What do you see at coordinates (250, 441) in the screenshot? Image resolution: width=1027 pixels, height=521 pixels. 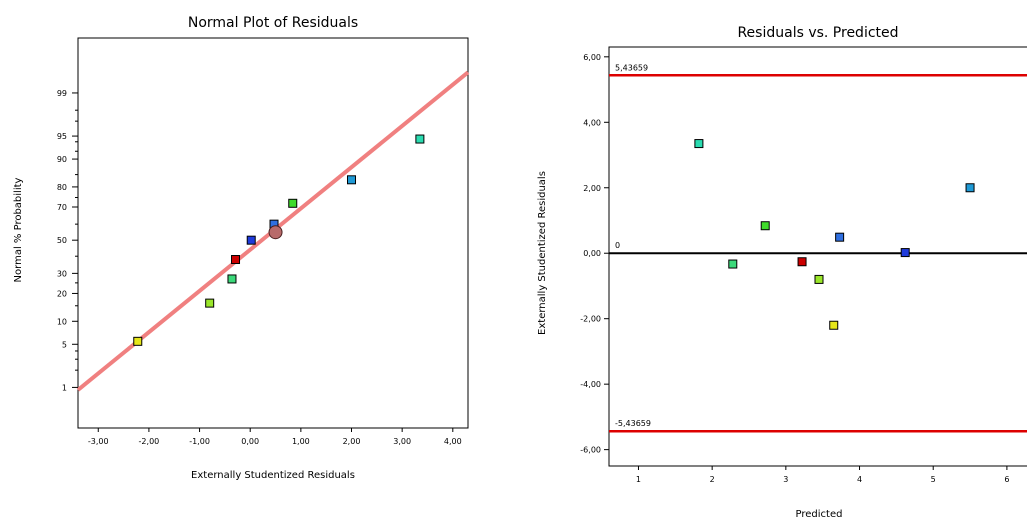 I see `normal-plot-x-tick-label: 0,00` at bounding box center [250, 441].